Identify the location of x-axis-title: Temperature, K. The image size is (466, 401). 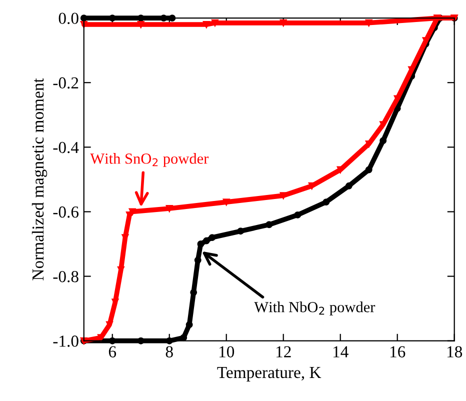
(269, 374).